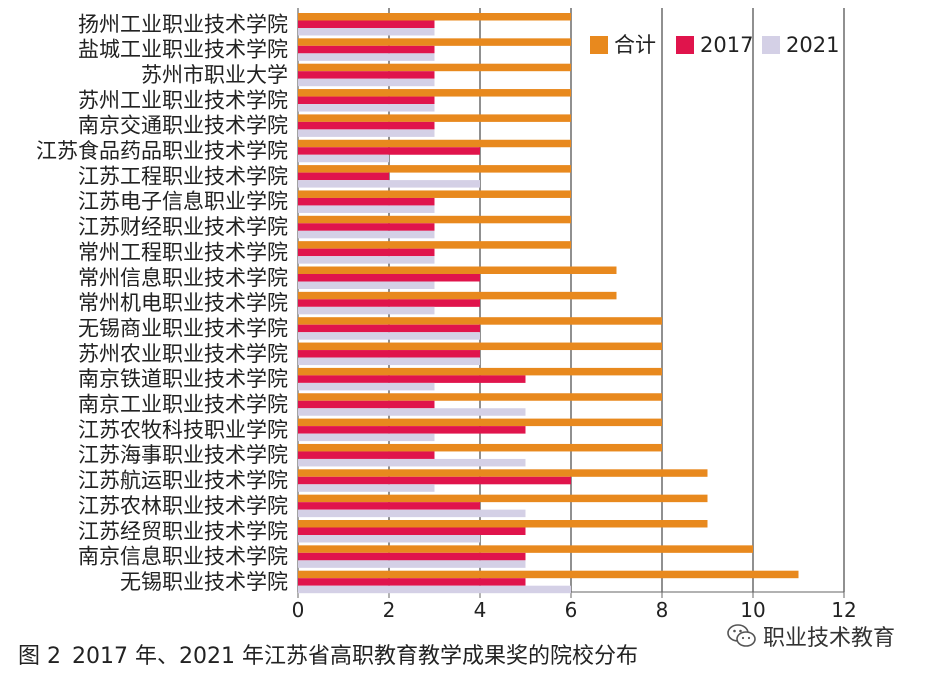 The image size is (931, 680). Describe the element at coordinates (812, 45) in the screenshot. I see `legend-label: 2021` at that location.